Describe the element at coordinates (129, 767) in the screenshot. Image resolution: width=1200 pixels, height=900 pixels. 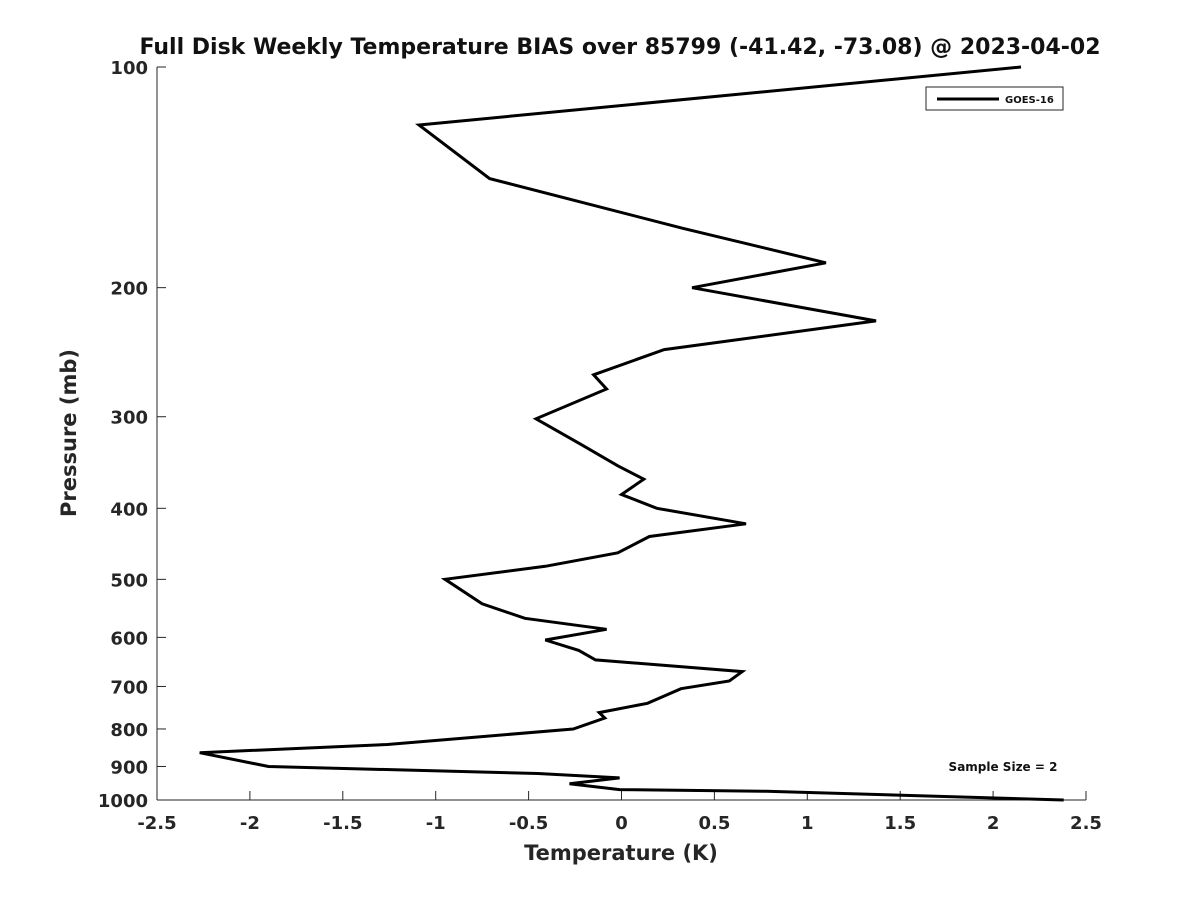
I see `y-tick-label: 900` at that location.